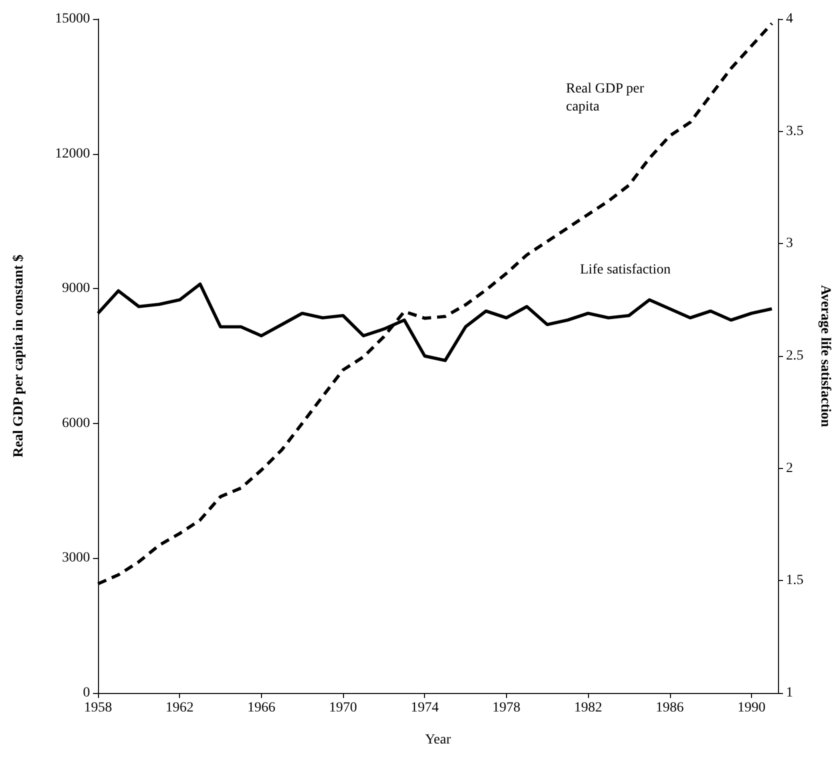 Image resolution: width=840 pixels, height=761 pixels. What do you see at coordinates (789, 19) in the screenshot?
I see `y2-tick-label: 4` at bounding box center [789, 19].